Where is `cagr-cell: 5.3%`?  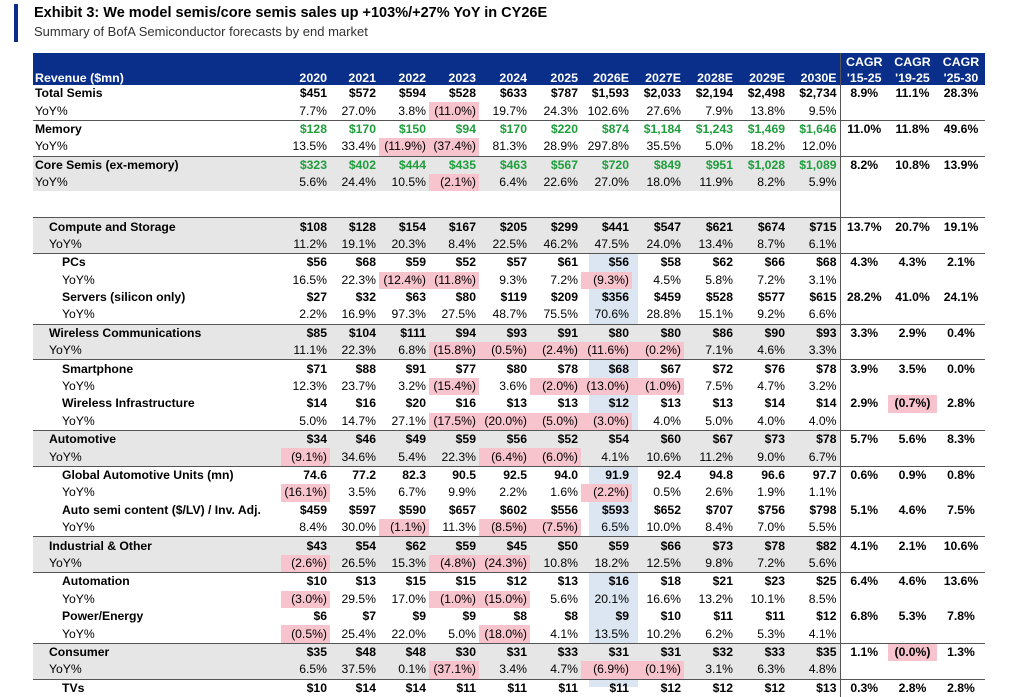
cagr-cell: 5.3% is located at coordinates (912, 616).